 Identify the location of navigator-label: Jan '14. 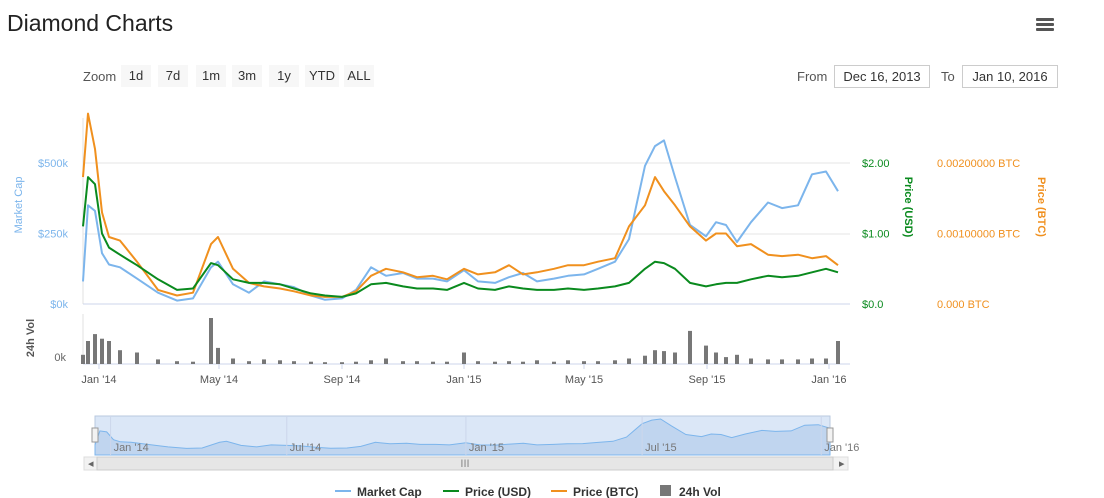
(131, 448).